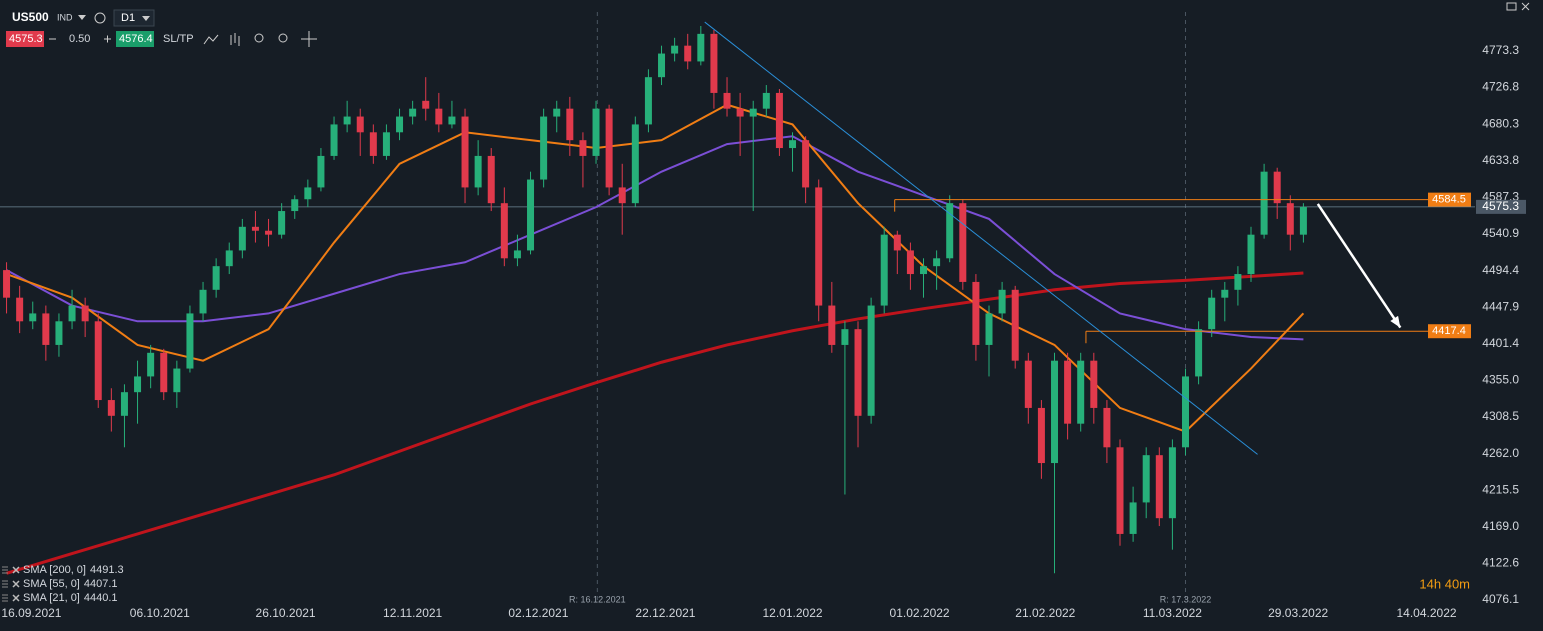 The image size is (1543, 631). Describe the element at coordinates (1500, 87) in the screenshot. I see `y-tick-label: 4726.8` at that location.